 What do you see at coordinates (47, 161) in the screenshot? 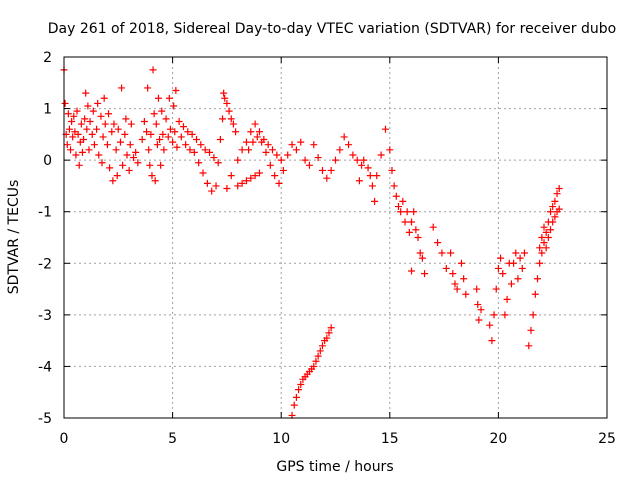
I see `y-tick-label: 0` at bounding box center [47, 161].